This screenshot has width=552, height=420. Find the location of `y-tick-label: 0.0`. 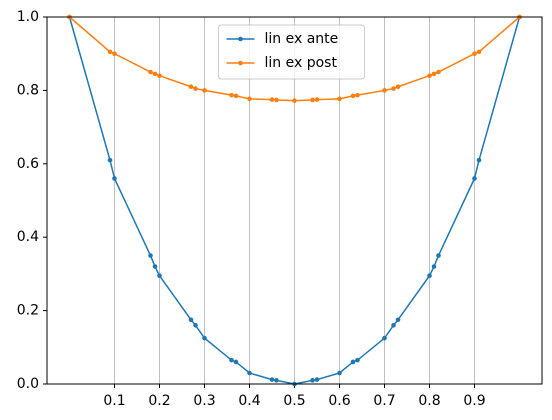

y-tick-label: 0.0 is located at coordinates (28, 384).